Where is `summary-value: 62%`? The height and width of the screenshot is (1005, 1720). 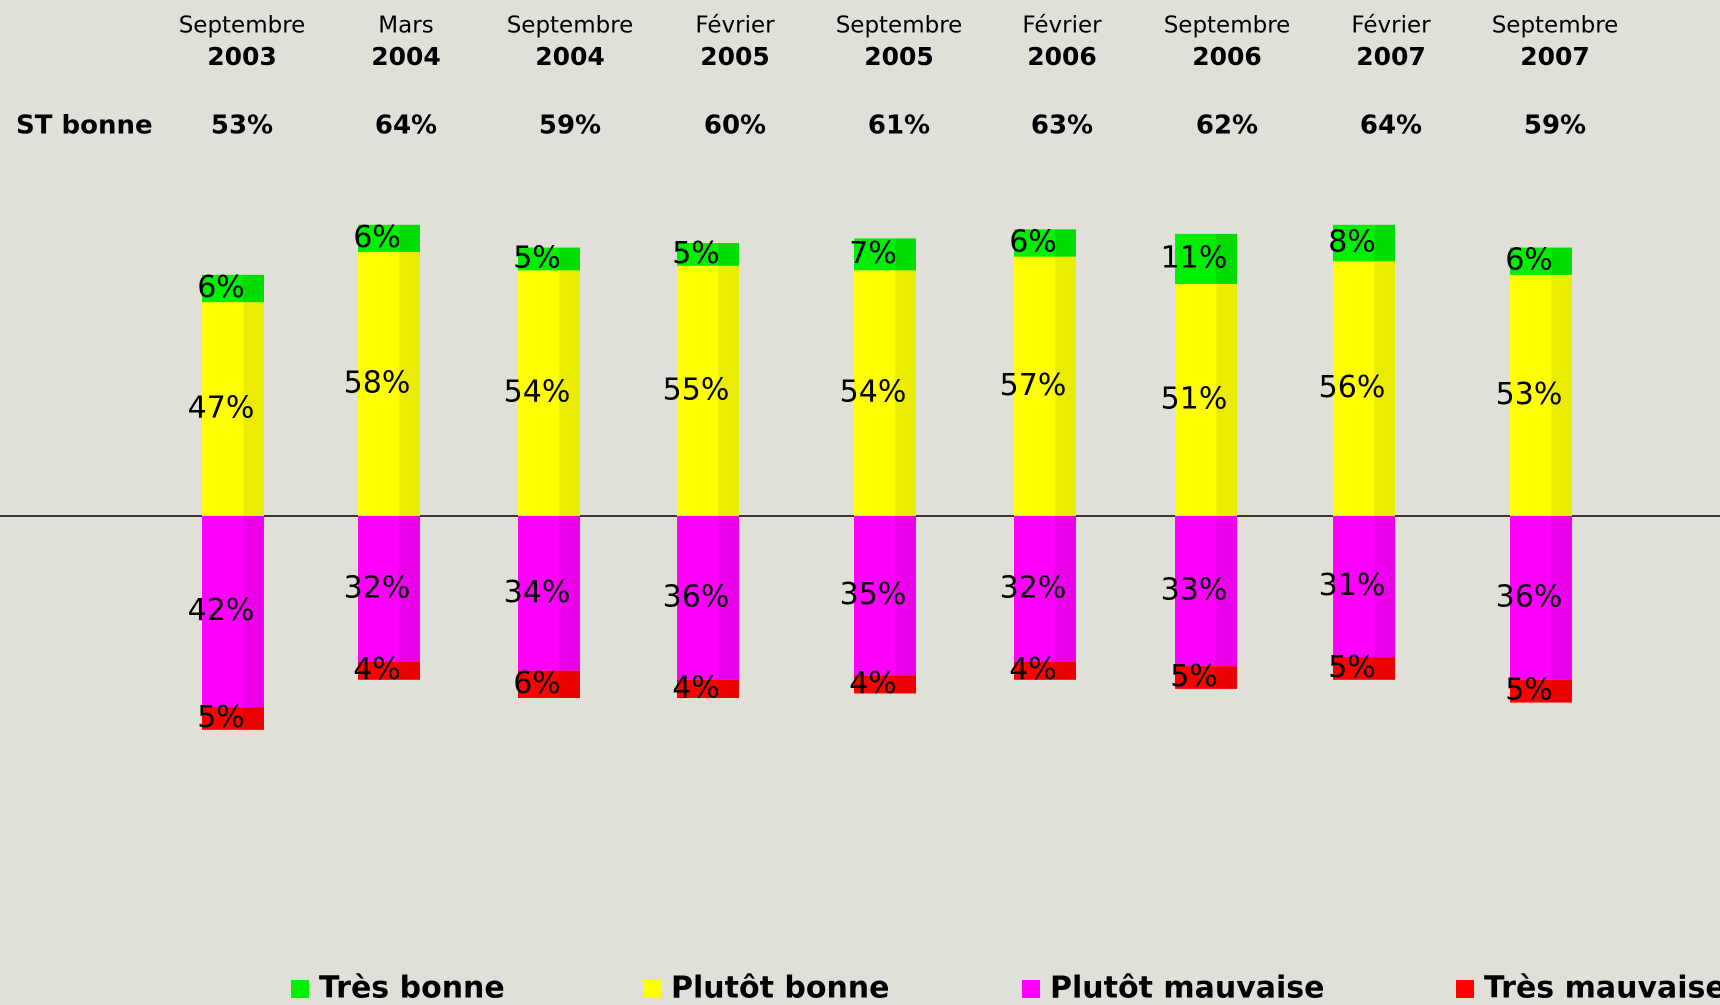
summary-value: 62% is located at coordinates (1227, 126).